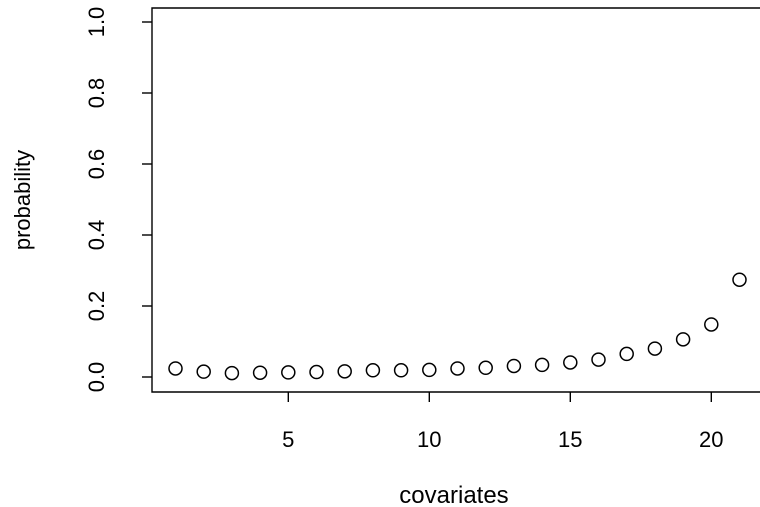 Image resolution: width=760 pixels, height=507 pixels. Describe the element at coordinates (118, 200) in the screenshot. I see `y-axis: 0.0 0.2 0.4 0.6 0.8 1.0` at that location.